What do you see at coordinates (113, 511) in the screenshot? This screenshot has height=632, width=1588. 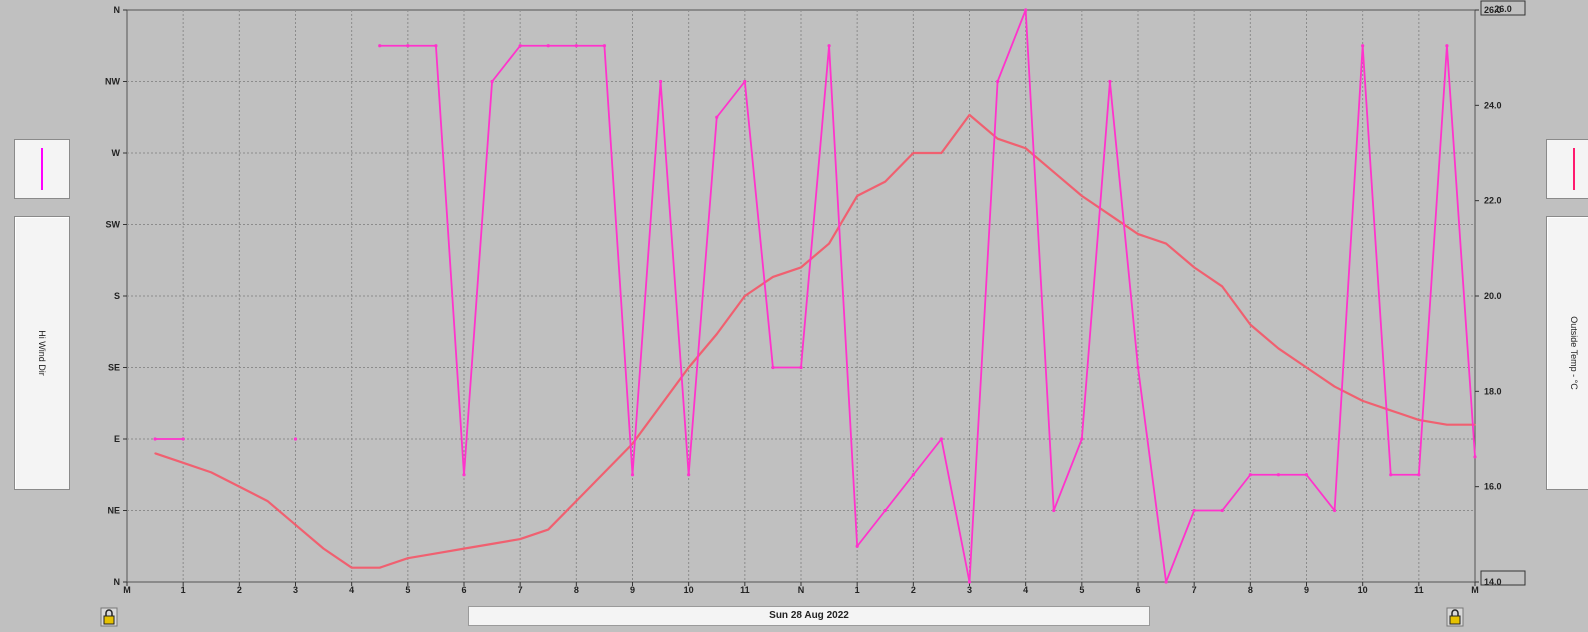 I see `left-tick-label: NE` at bounding box center [113, 511].